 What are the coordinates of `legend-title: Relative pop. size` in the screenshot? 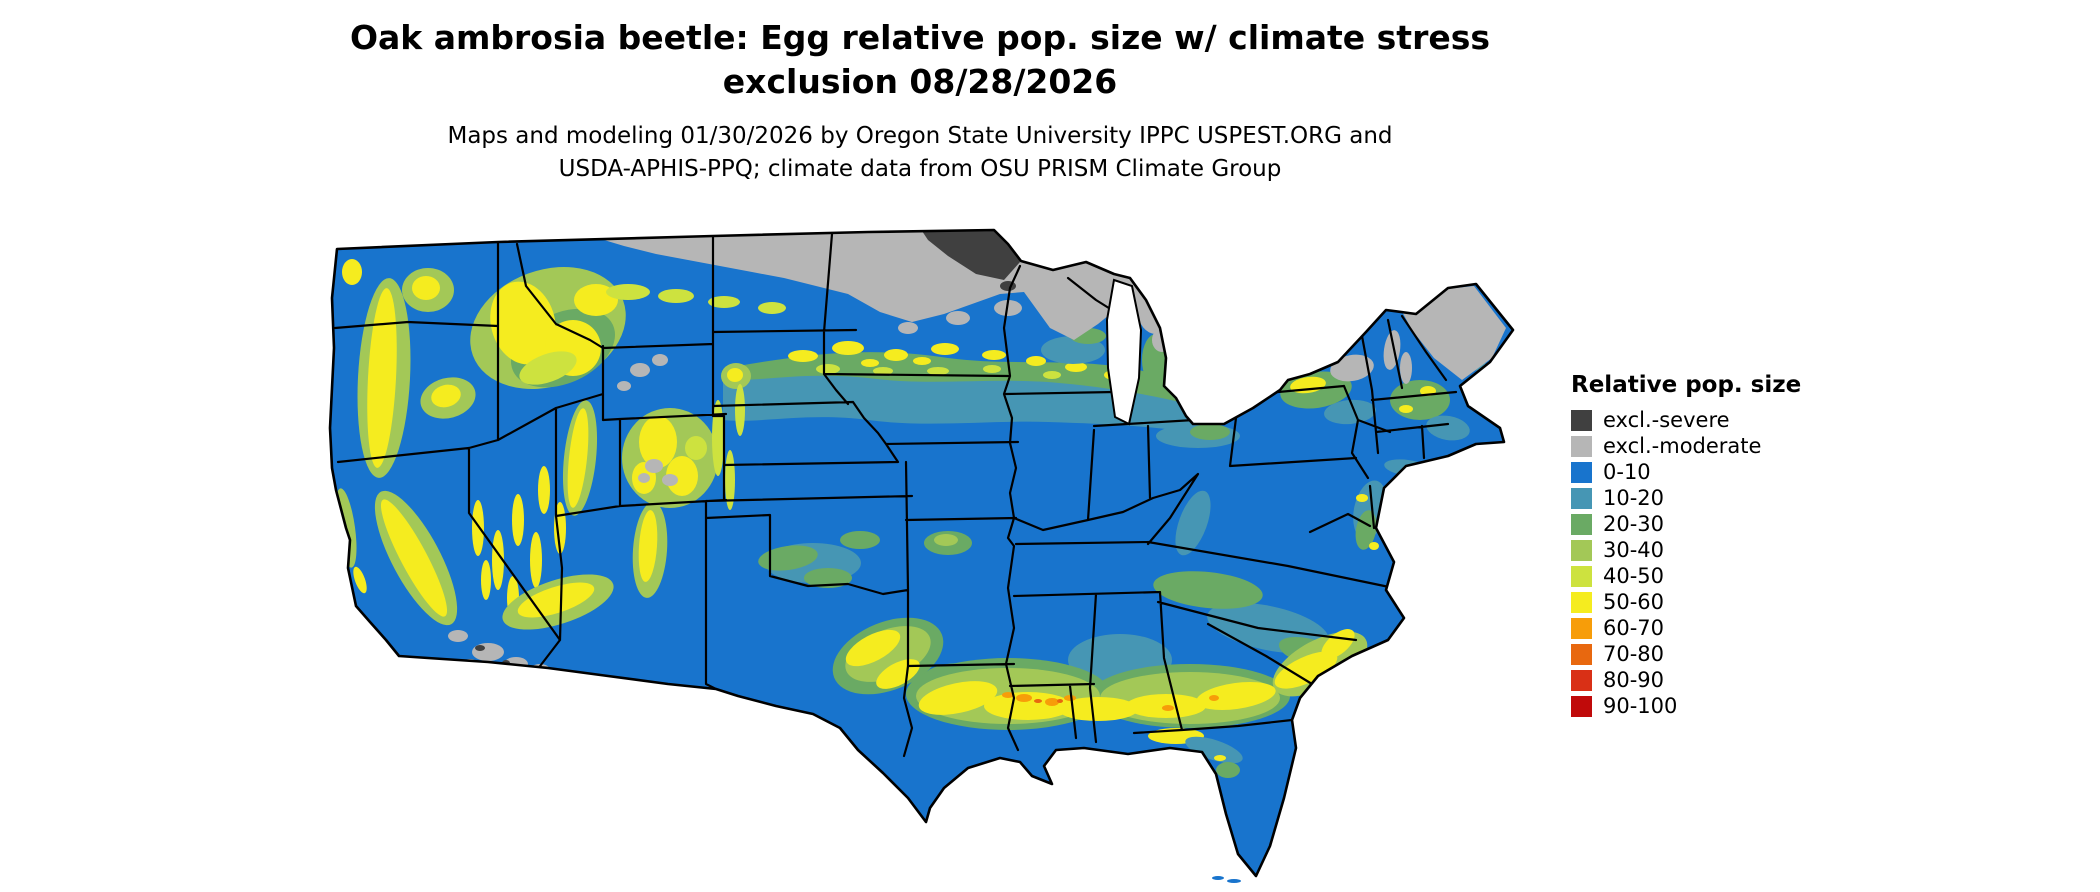 It's located at (1686, 385).